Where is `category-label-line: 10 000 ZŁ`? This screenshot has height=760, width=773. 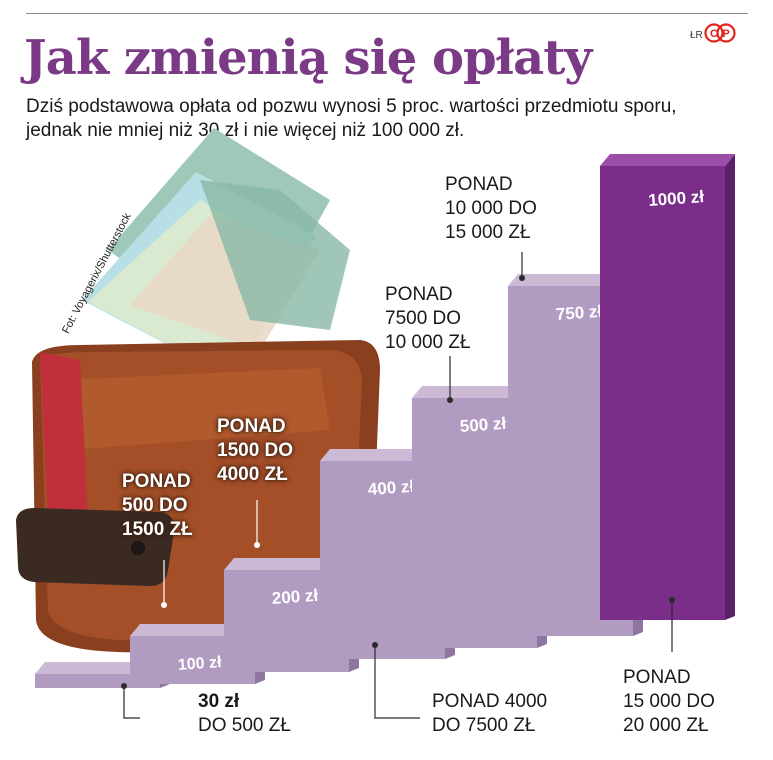
category-label-line: 10 000 ZŁ is located at coordinates (428, 342).